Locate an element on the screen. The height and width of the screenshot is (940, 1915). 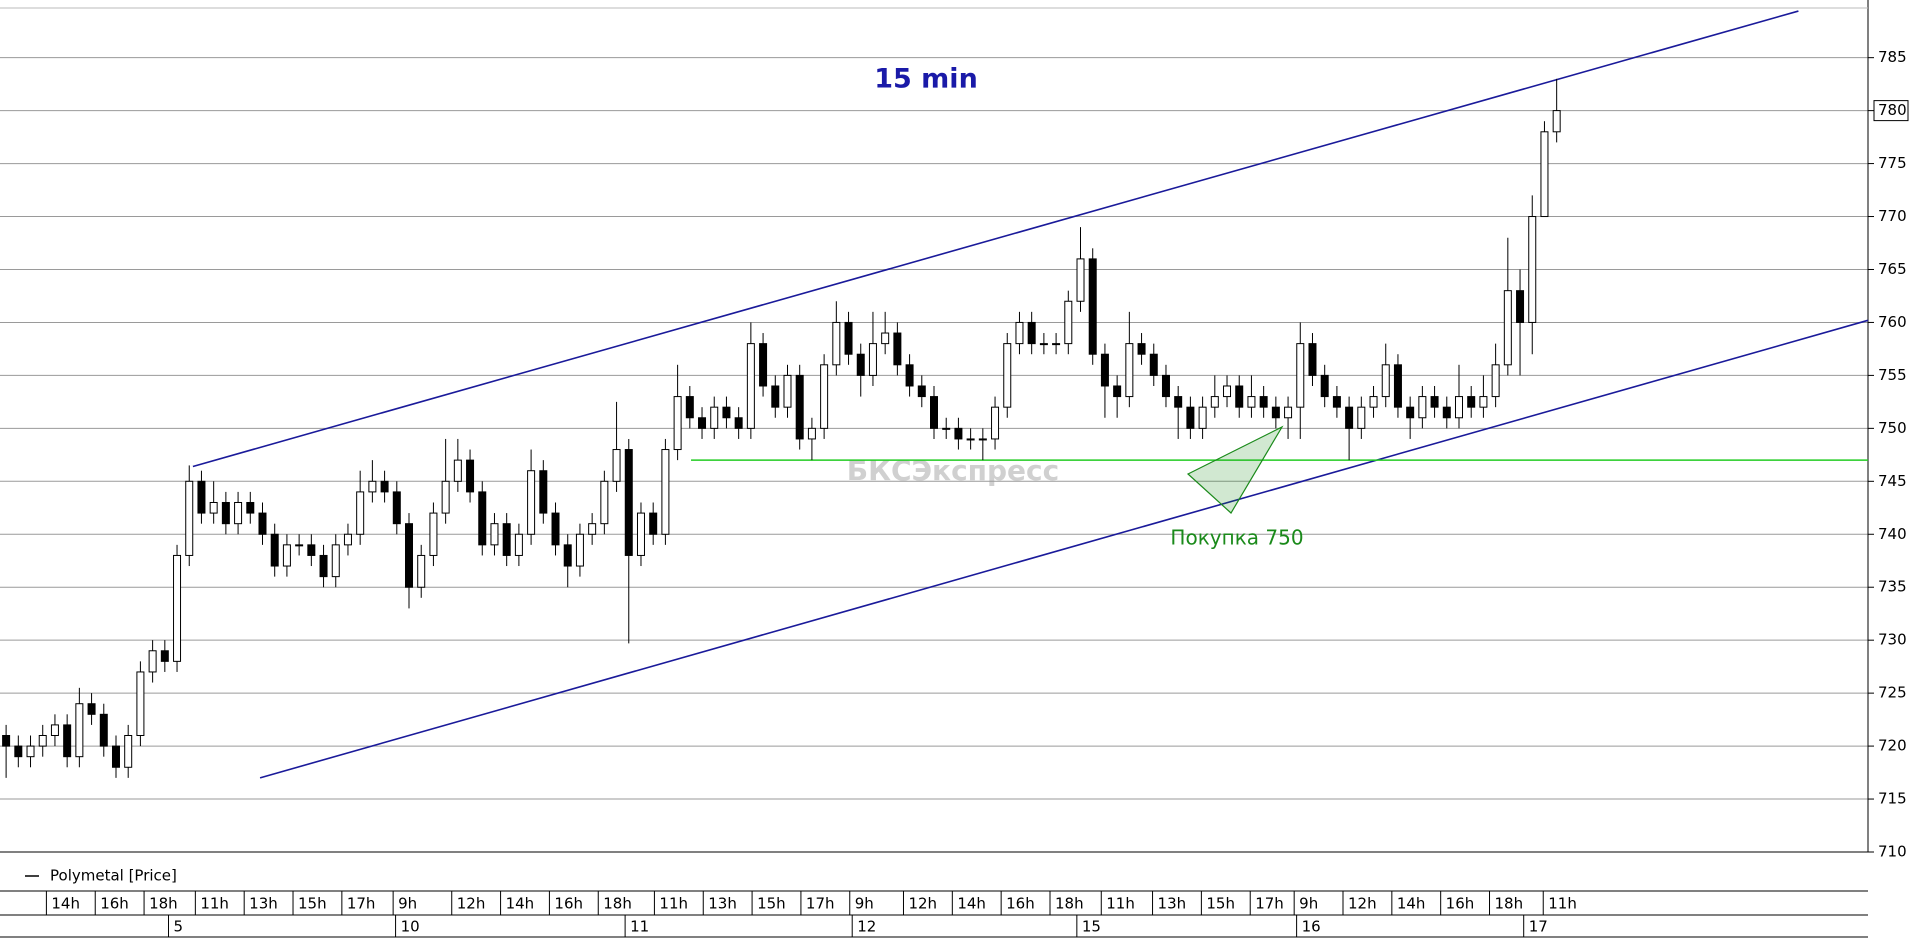
y-tick-label: 765 is located at coordinates (1892, 269).